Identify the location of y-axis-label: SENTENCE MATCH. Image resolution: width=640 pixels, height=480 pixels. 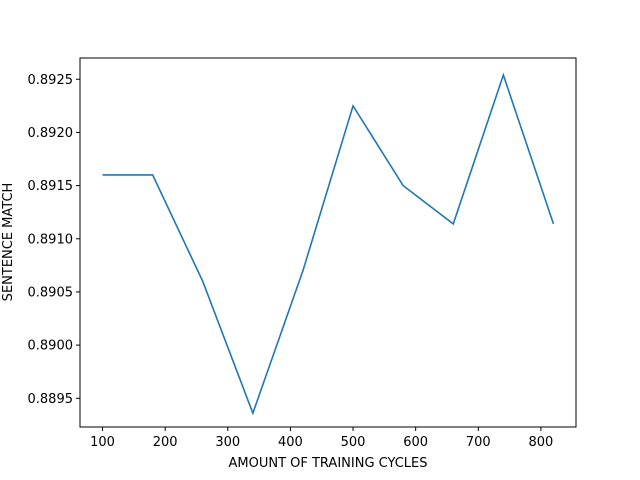
(8, 242).